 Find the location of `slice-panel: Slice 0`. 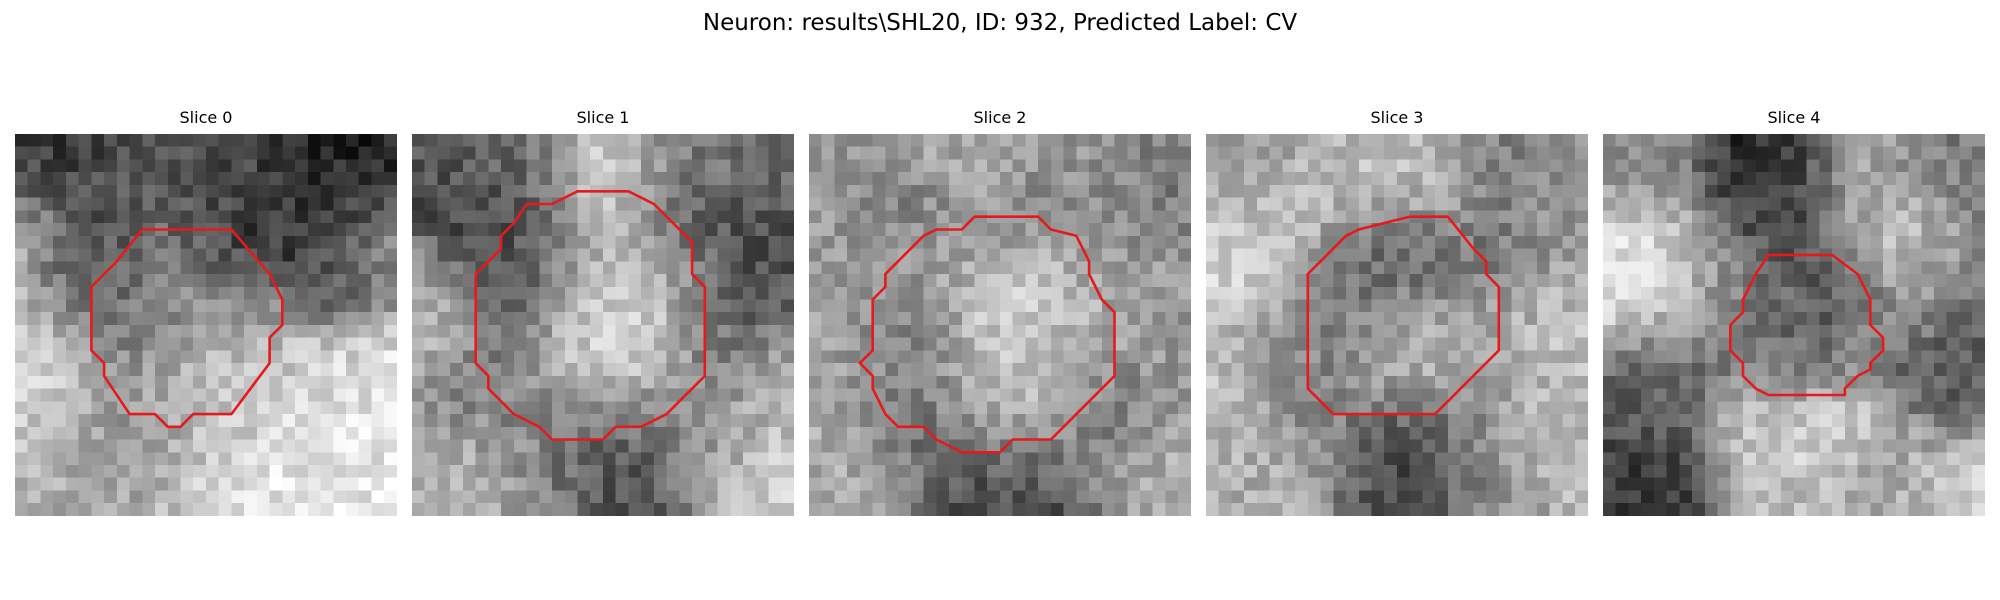

slice-panel: Slice 0 is located at coordinates (206, 313).